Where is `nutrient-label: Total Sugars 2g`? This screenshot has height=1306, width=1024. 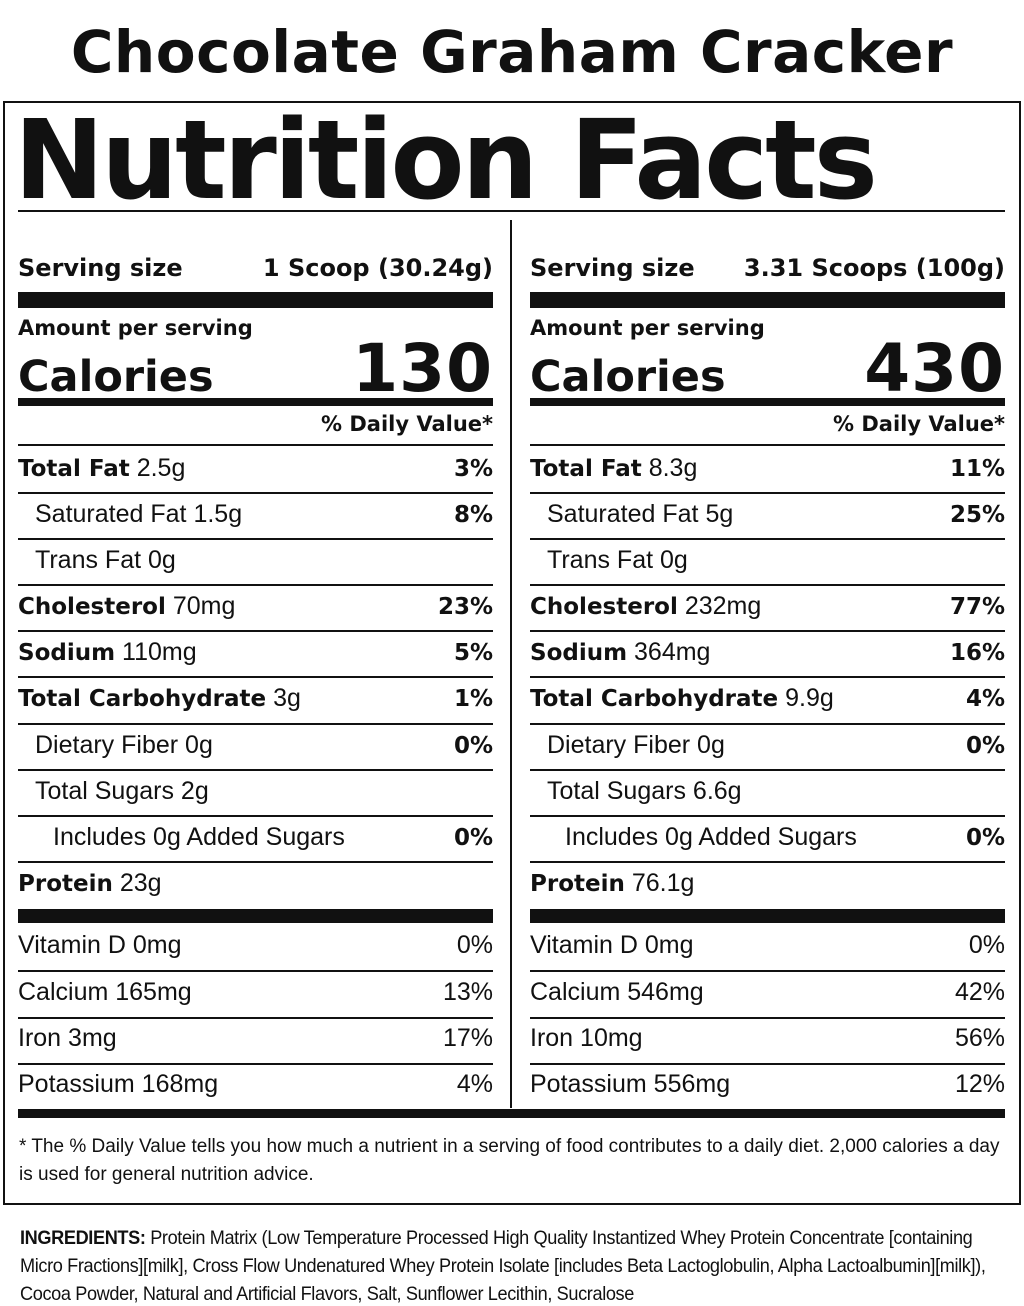 nutrient-label: Total Sugars 2g is located at coordinates (122, 791).